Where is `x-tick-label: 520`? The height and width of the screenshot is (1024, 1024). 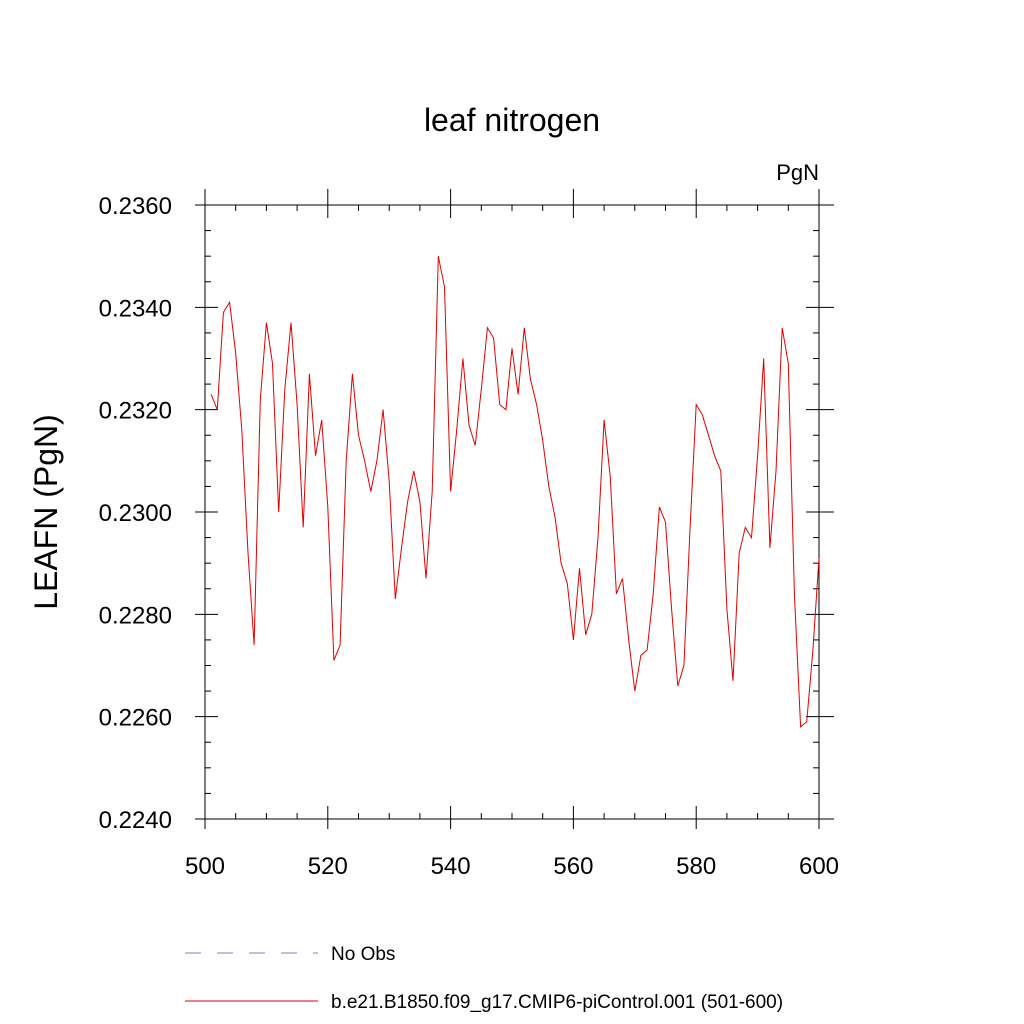
x-tick-label: 520 is located at coordinates (328, 866).